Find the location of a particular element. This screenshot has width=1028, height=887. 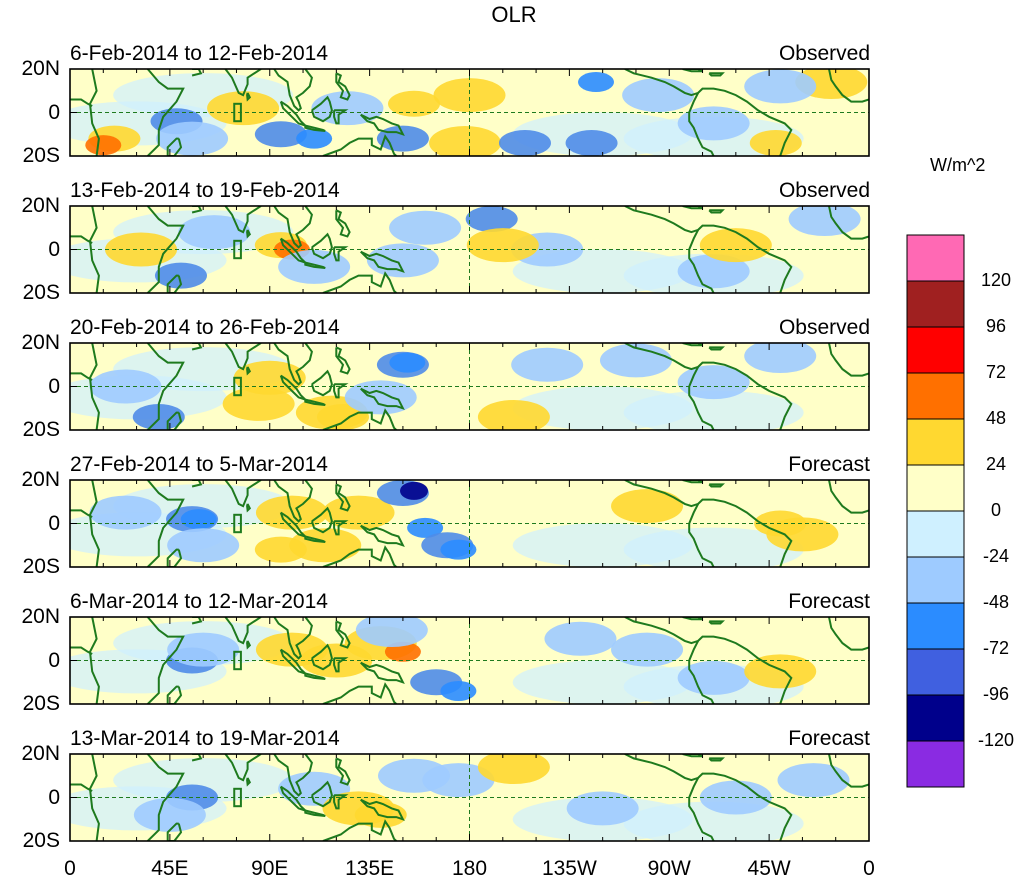

colorbar-level-label: 0 is located at coordinates (995, 510).